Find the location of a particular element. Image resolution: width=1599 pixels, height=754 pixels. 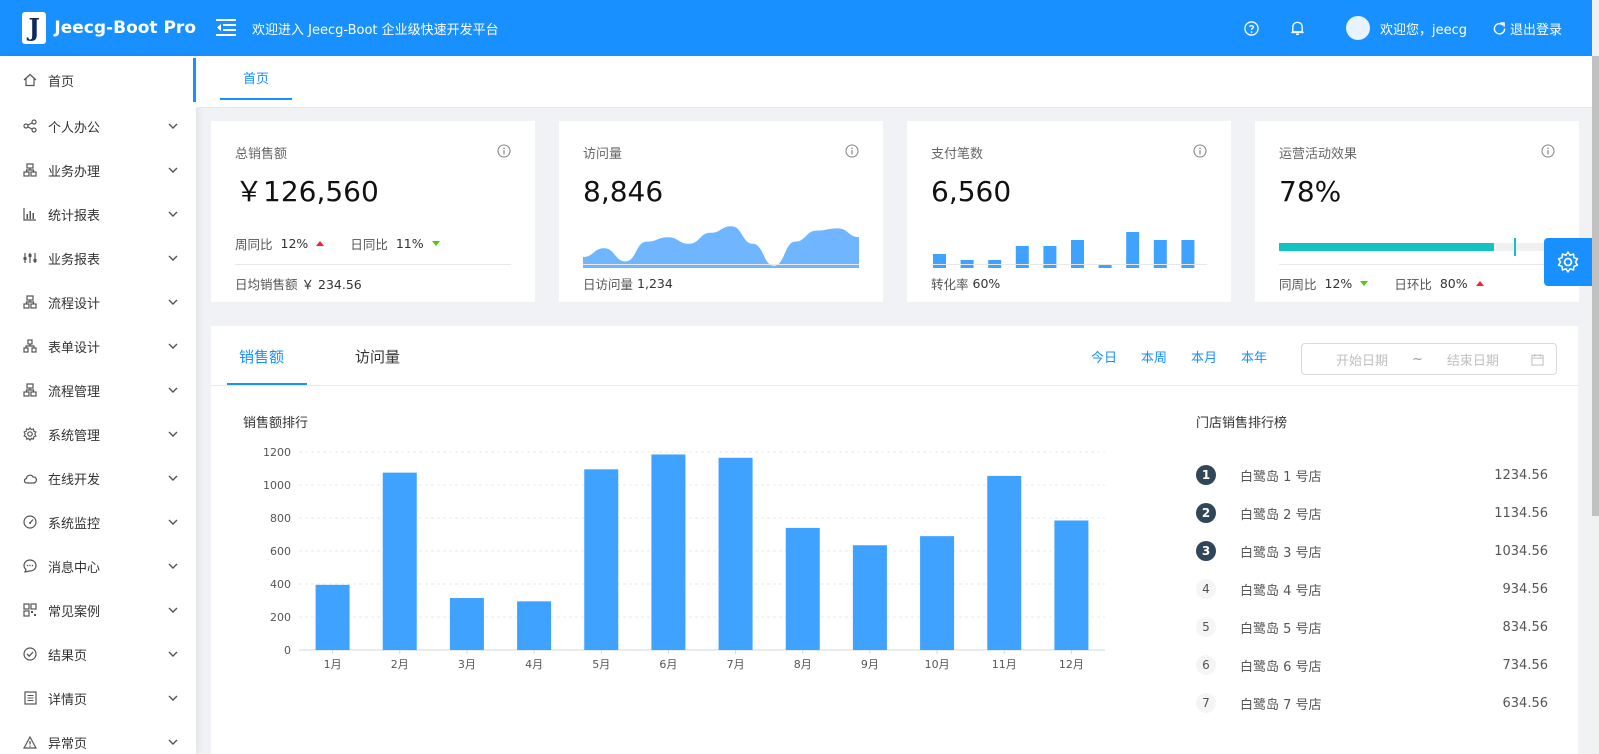

bar-1月 is located at coordinates (332, 617).